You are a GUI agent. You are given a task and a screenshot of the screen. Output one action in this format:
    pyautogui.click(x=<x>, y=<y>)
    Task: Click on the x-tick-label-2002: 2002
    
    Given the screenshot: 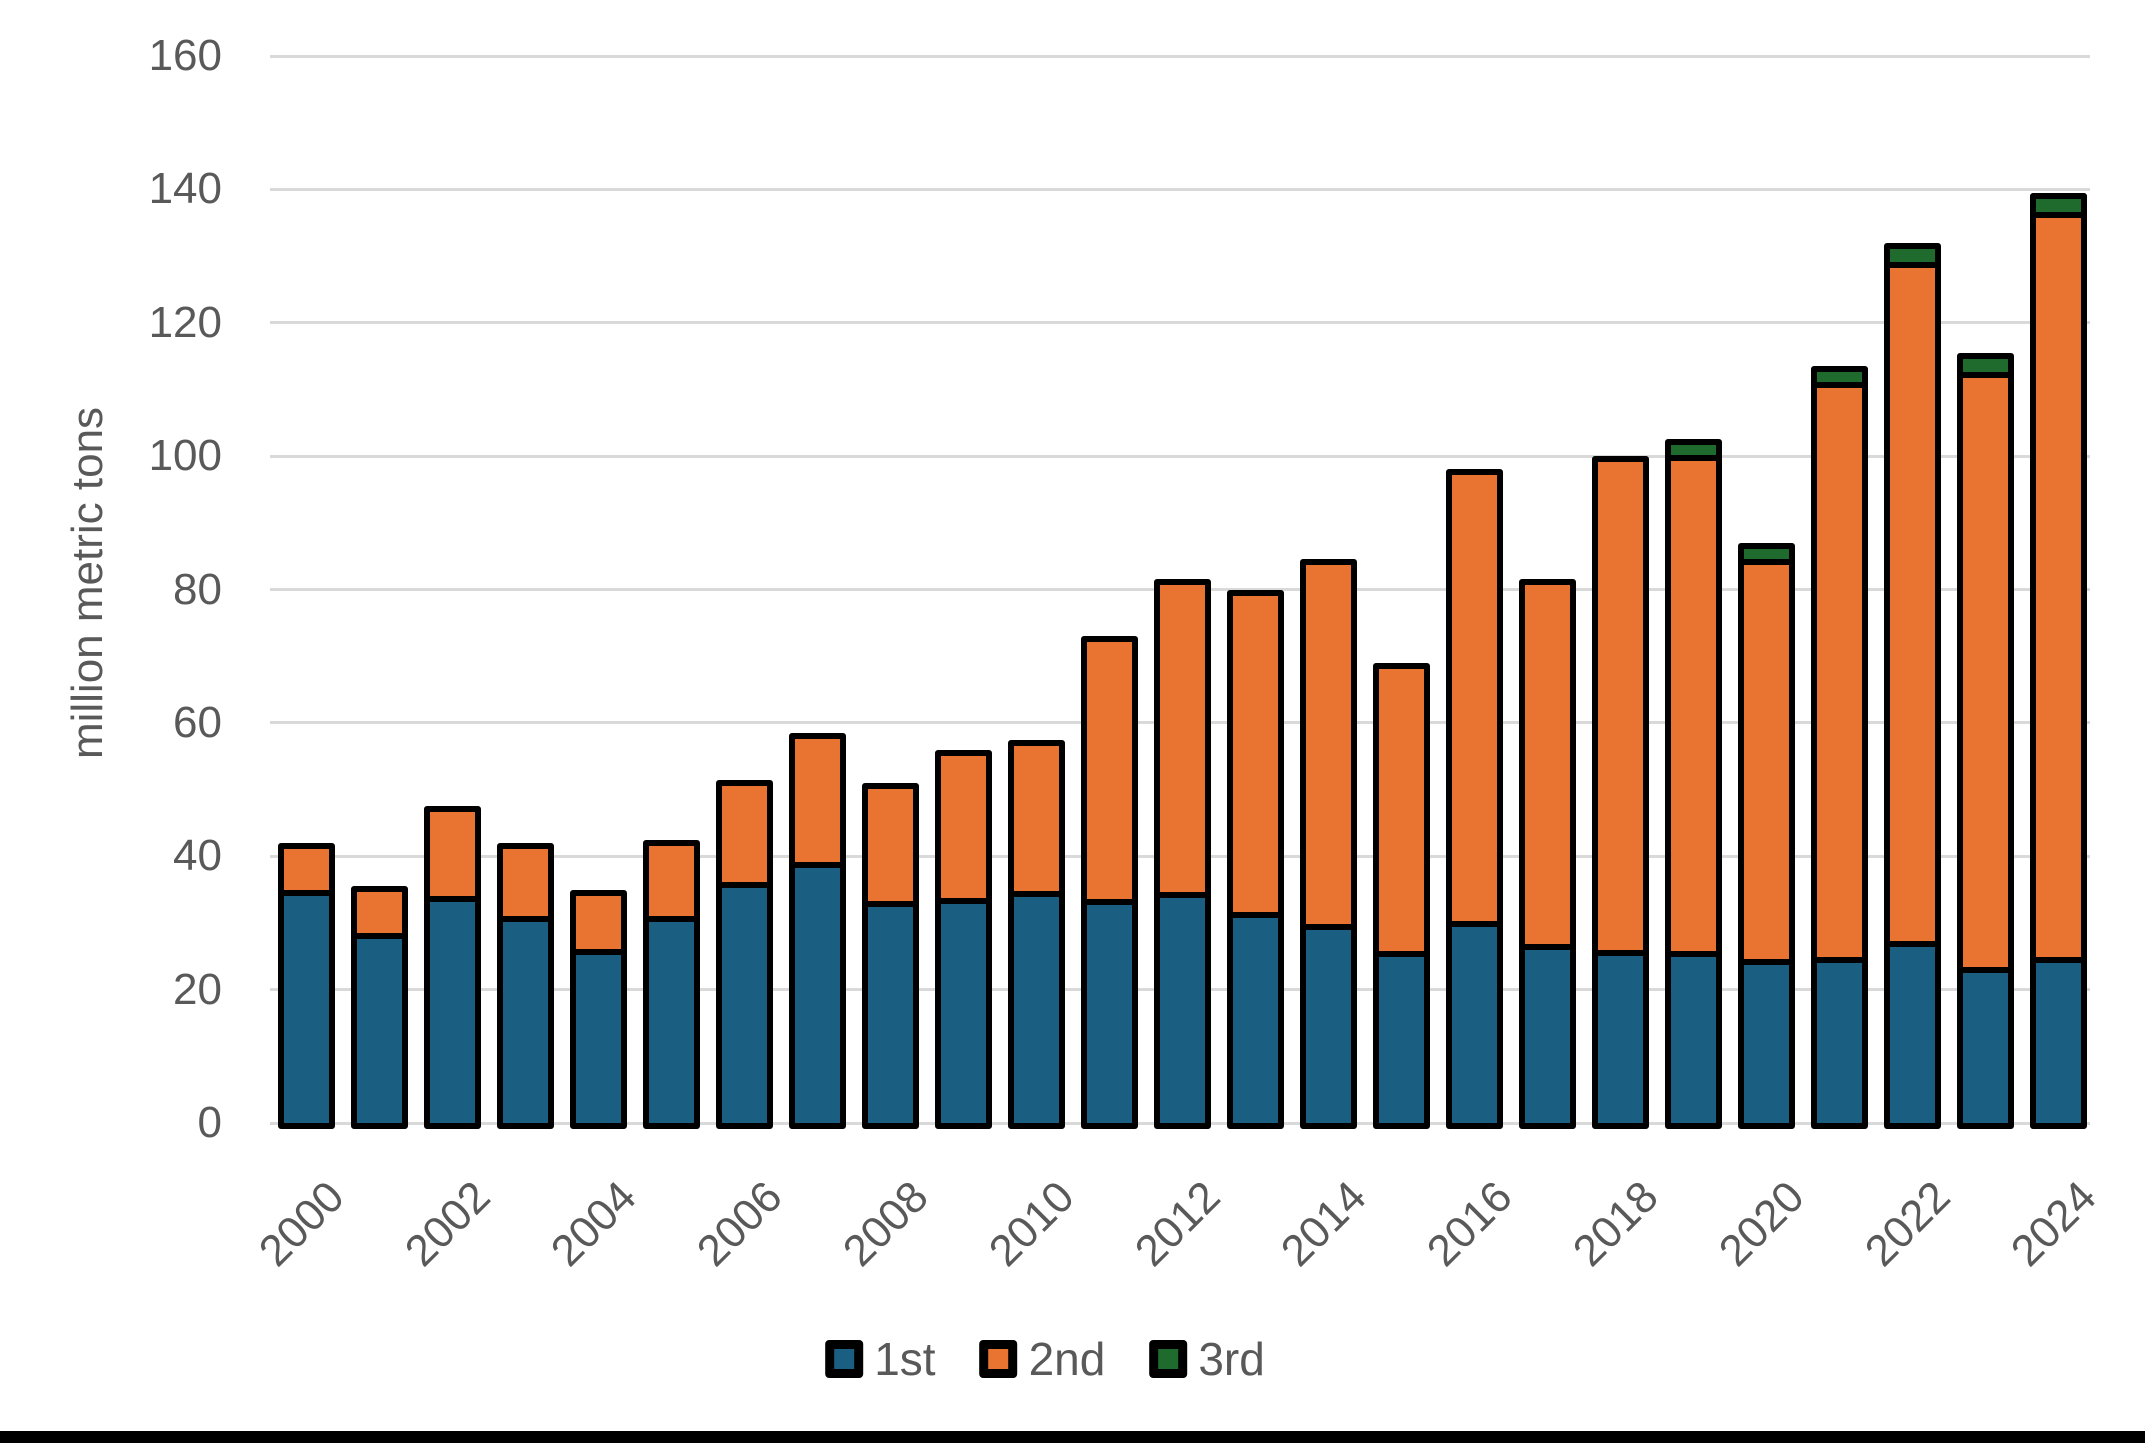 What is the action you would take?
    pyautogui.click(x=447, y=1224)
    